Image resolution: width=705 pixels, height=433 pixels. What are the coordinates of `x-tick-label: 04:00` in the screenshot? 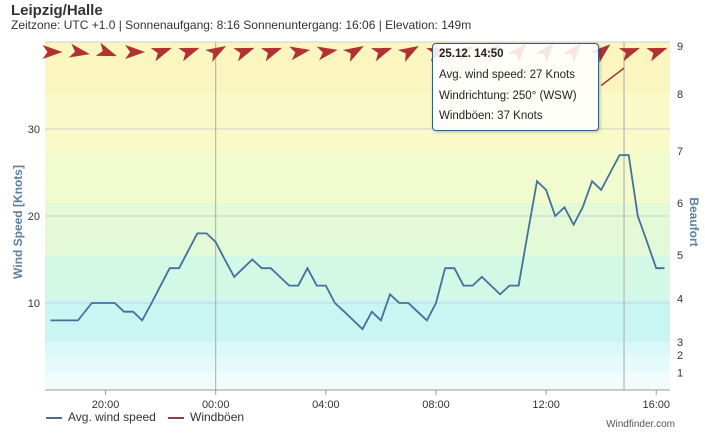 It's located at (326, 405).